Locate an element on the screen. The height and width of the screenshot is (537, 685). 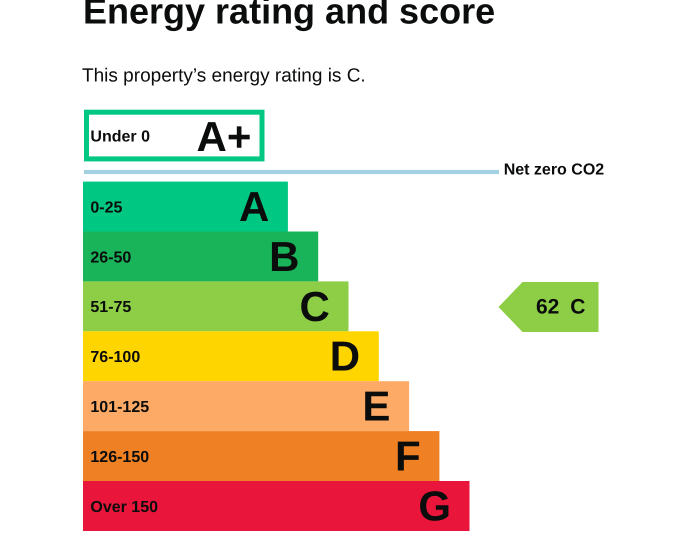
svg-text: E is located at coordinates (376, 406).